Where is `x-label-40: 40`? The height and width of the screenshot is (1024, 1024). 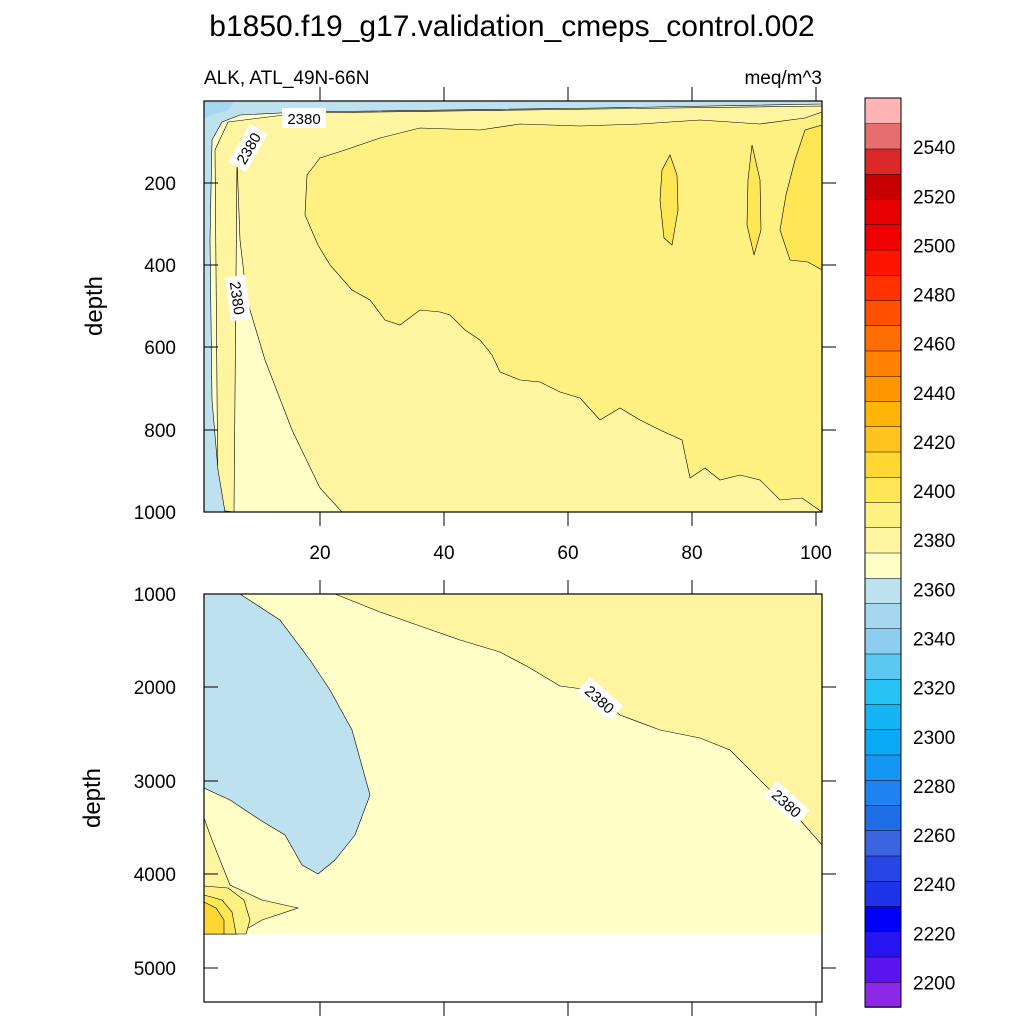
x-label-40: 40 is located at coordinates (443, 553).